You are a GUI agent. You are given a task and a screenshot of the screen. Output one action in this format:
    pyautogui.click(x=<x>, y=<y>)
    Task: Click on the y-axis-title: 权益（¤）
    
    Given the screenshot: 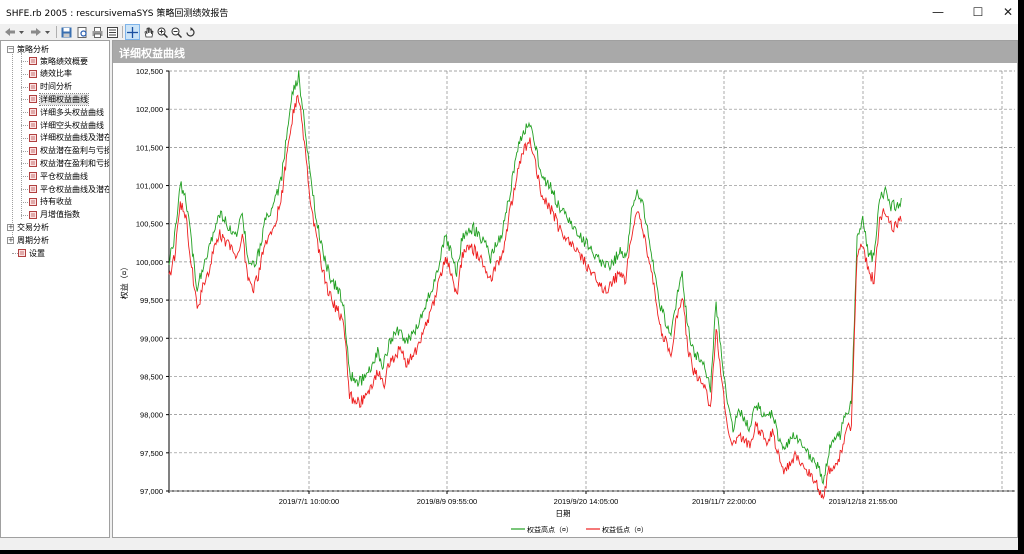 What is the action you would take?
    pyautogui.click(x=124, y=281)
    